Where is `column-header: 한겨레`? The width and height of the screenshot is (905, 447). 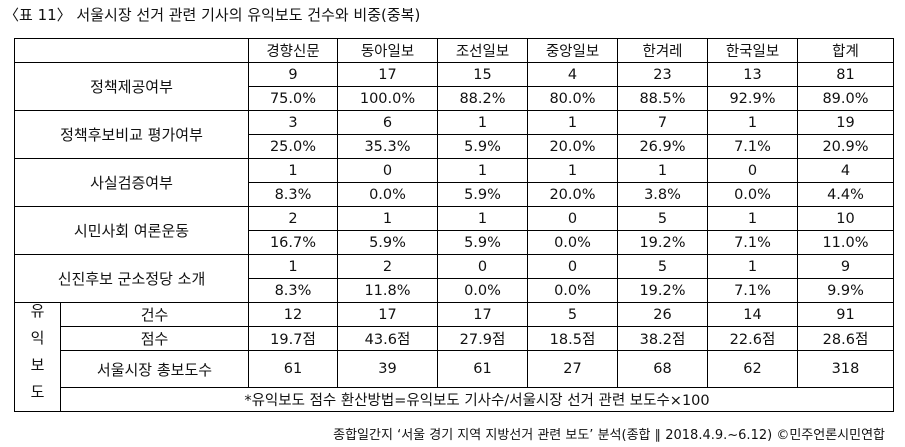
column-header: 한겨레 is located at coordinates (662, 50).